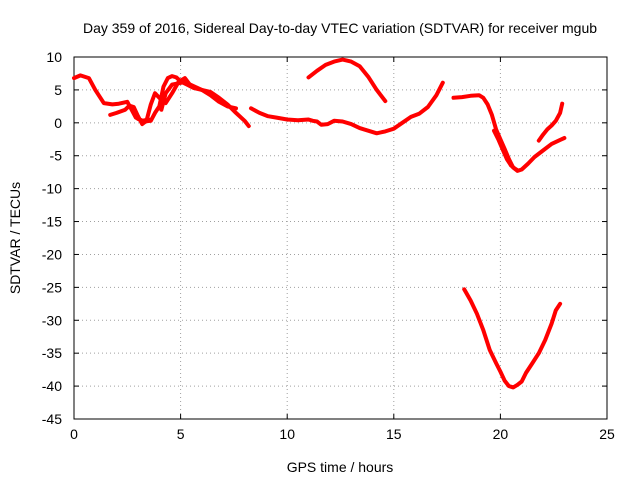  Describe the element at coordinates (287, 434) in the screenshot. I see `x-tick-label: 10` at that location.